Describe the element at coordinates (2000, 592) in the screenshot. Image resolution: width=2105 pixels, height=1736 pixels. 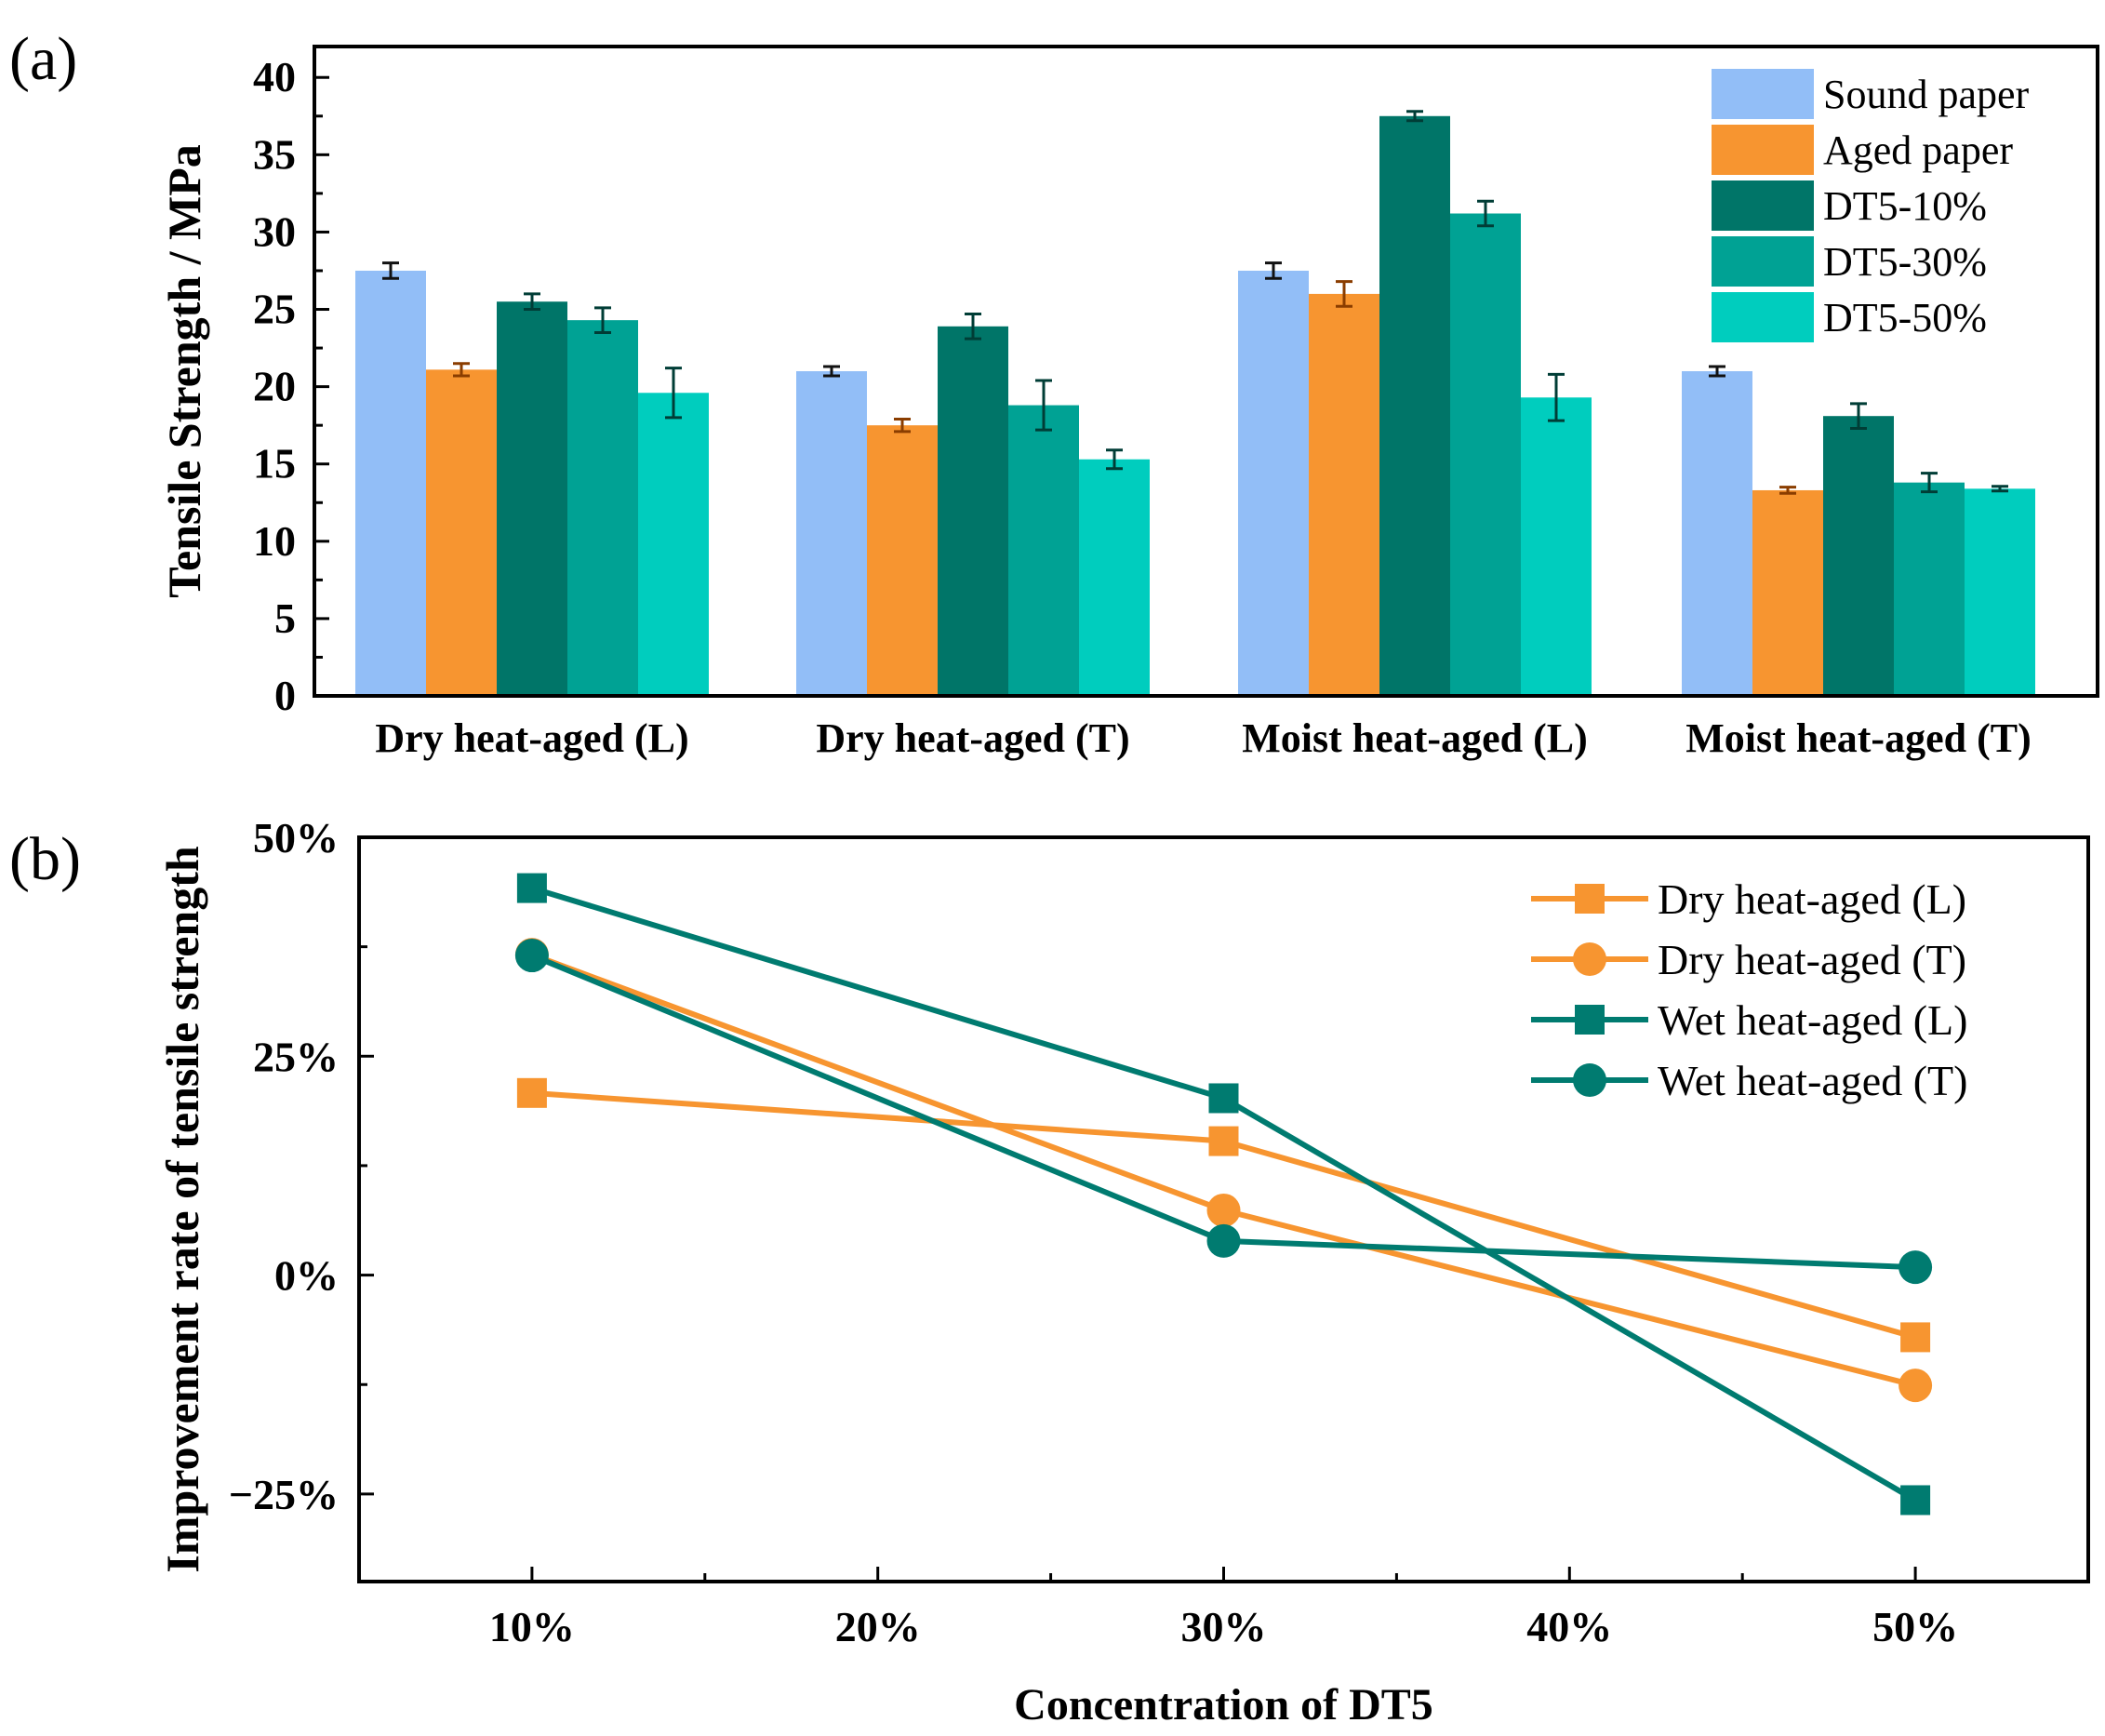
I see `bar-dt5-50-moist-heat-aged-t` at that location.